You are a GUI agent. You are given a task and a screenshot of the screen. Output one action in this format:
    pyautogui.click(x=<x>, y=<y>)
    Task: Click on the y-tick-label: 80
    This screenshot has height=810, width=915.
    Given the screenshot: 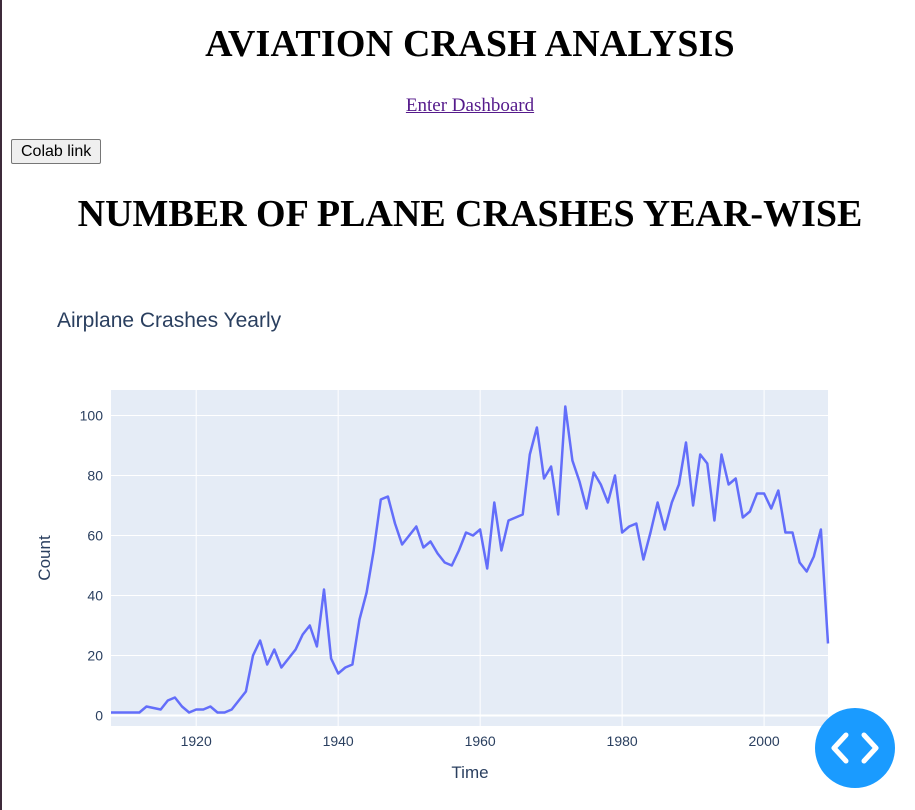 What is the action you would take?
    pyautogui.click(x=95, y=476)
    